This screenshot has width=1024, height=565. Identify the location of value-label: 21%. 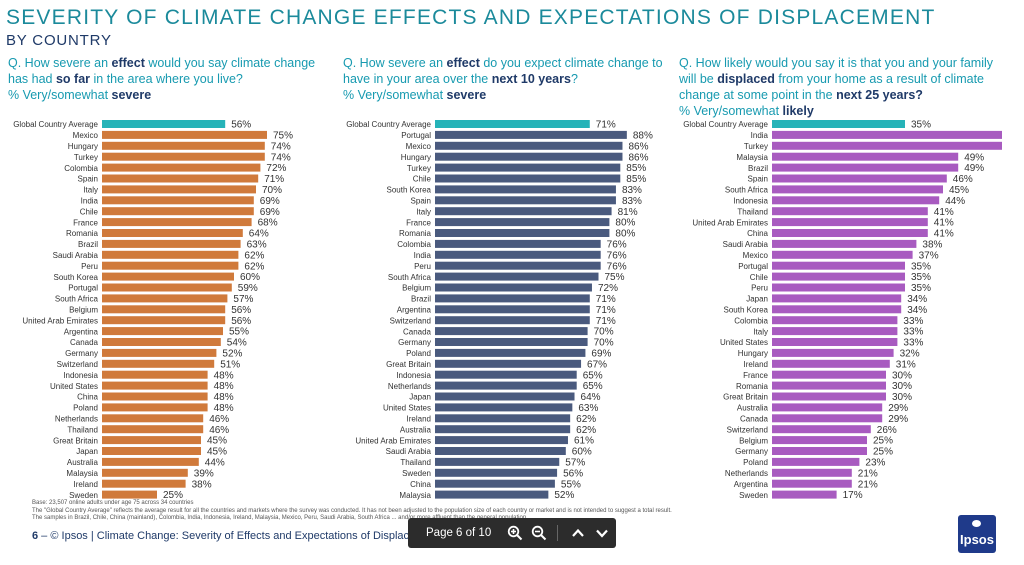
(868, 473).